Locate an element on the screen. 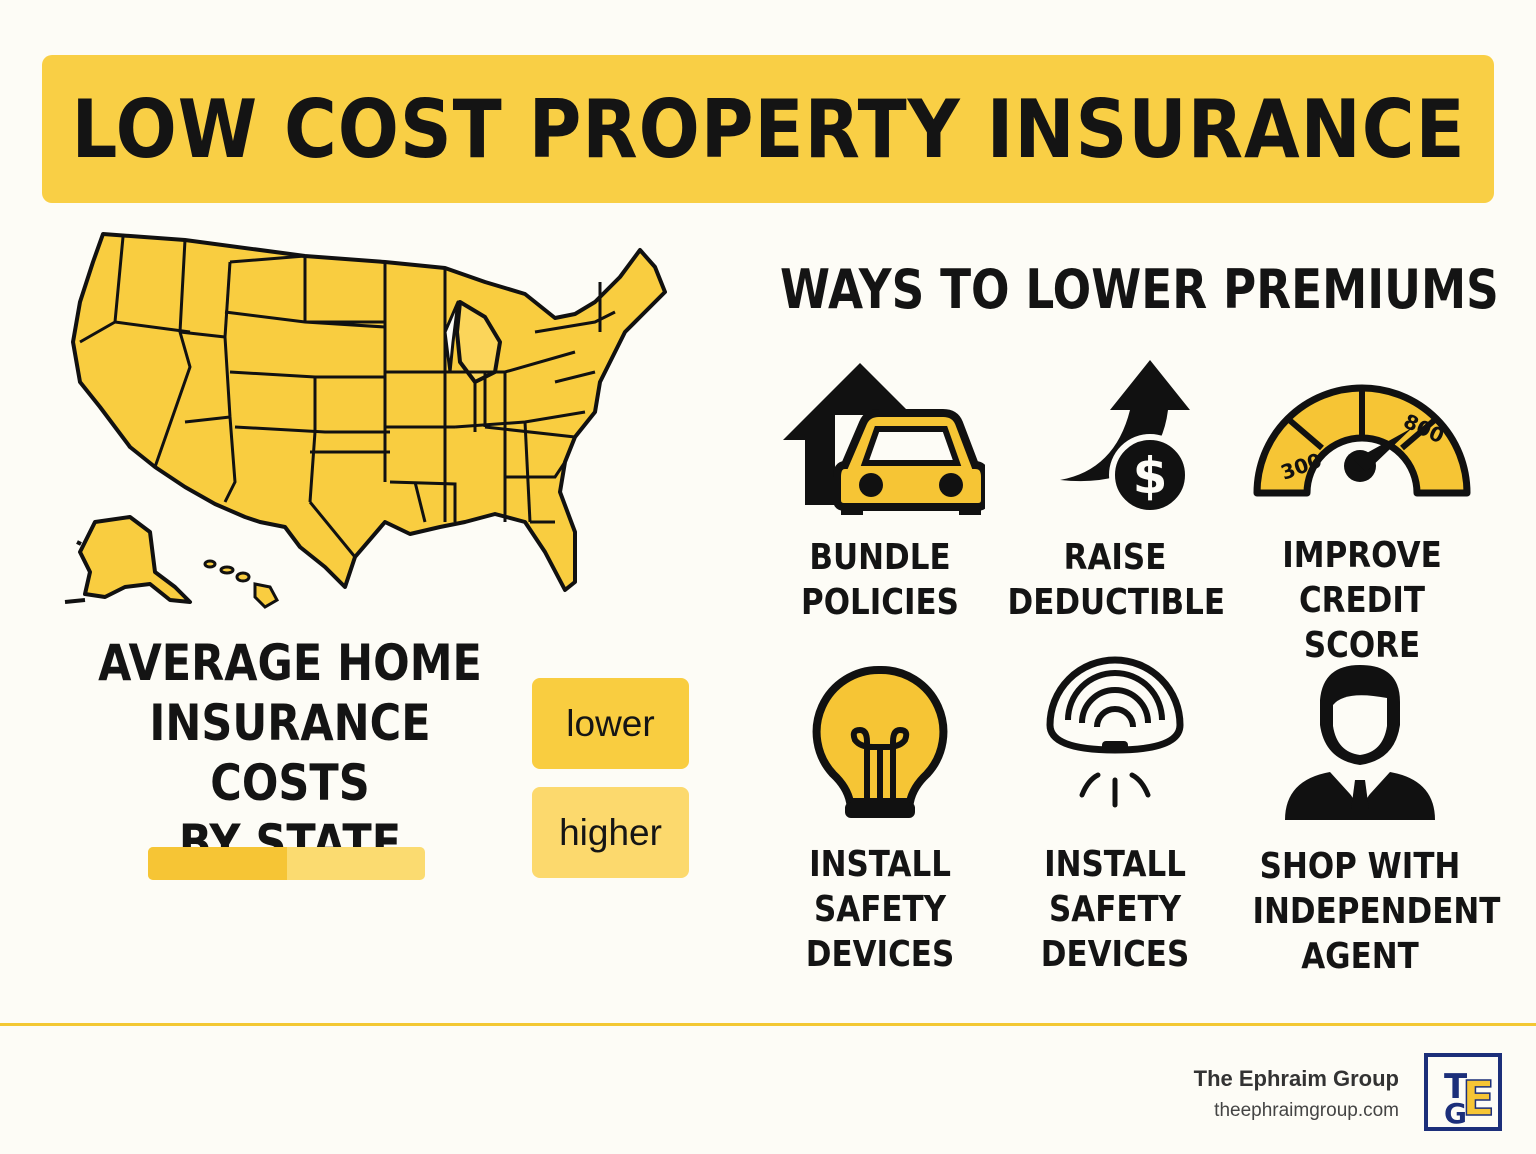  dollar-symbol: $ is located at coordinates (1150, 476).